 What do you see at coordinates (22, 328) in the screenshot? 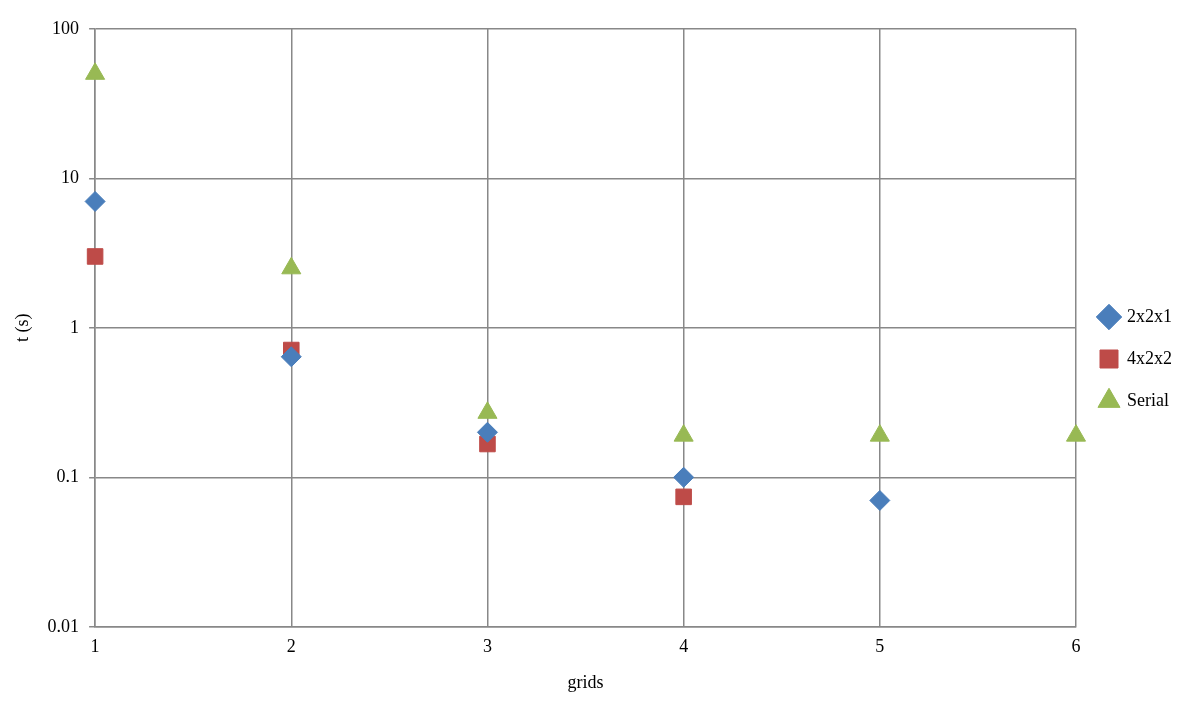
I see `y-axis-title: t (s)` at bounding box center [22, 328].